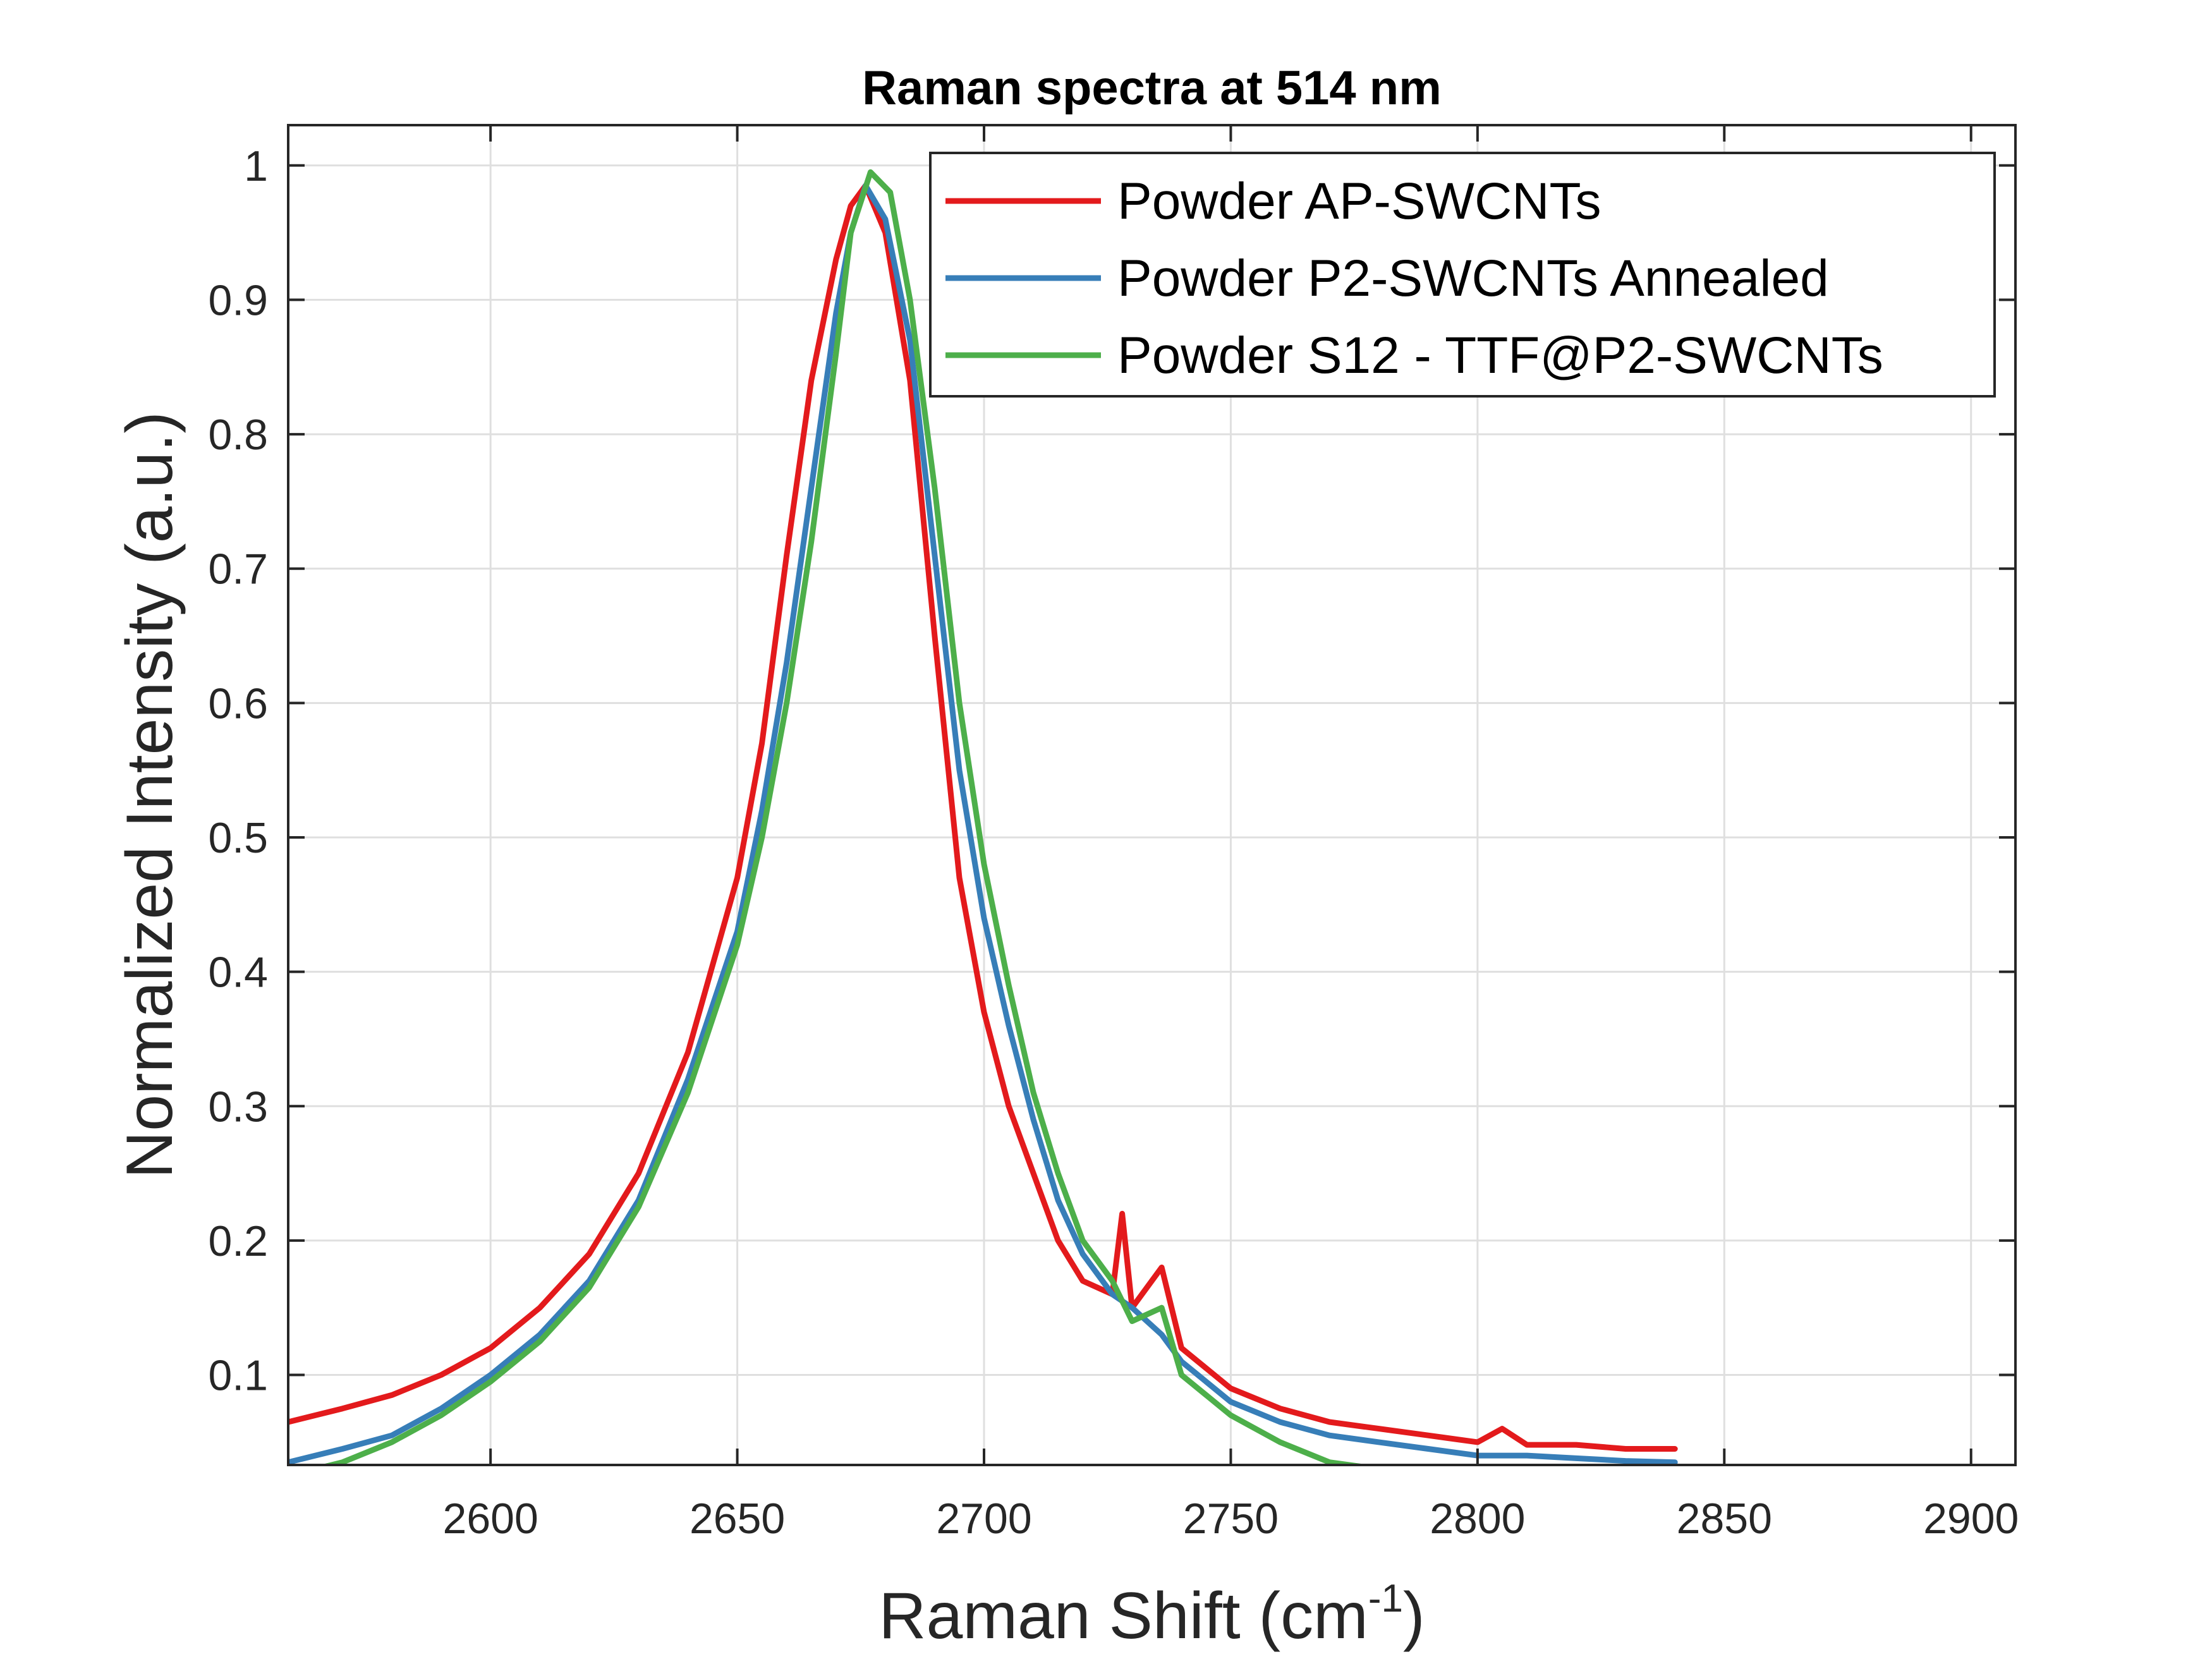 The height and width of the screenshot is (1659, 2212). What do you see at coordinates (238, 1107) in the screenshot?
I see `y-tick-label: 0.3` at bounding box center [238, 1107].